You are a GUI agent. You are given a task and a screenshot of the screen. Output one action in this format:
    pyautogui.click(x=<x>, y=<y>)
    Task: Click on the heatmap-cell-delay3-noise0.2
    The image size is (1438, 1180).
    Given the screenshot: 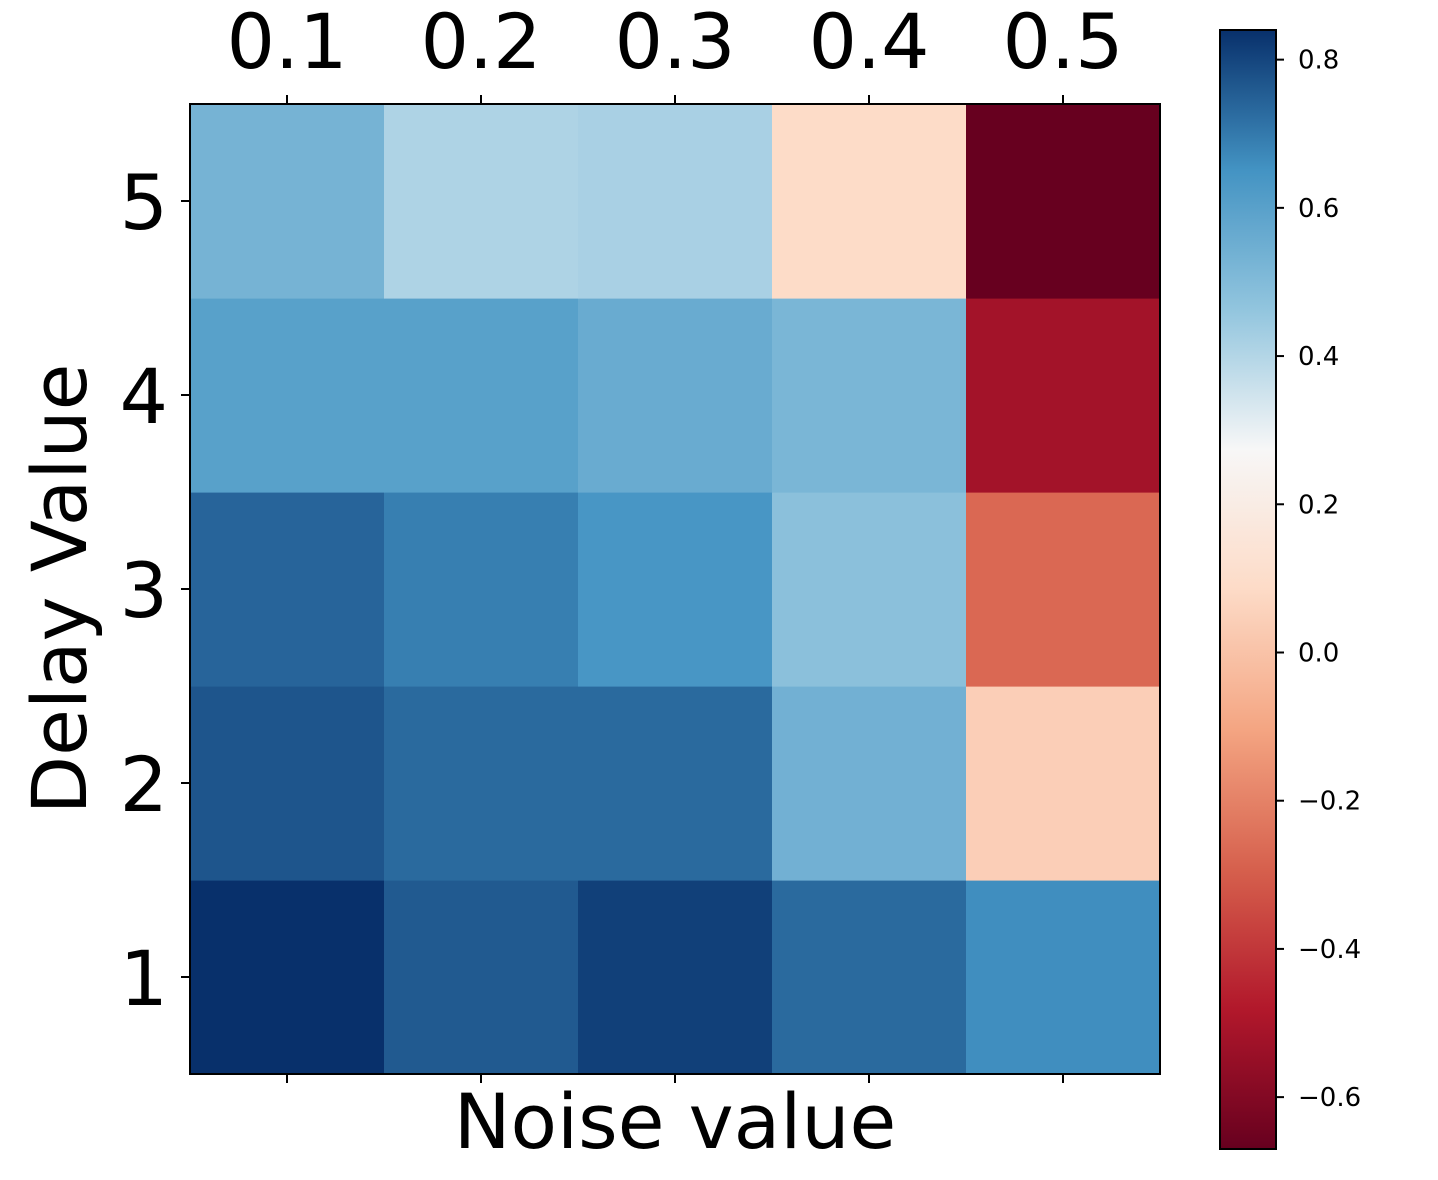 What is the action you would take?
    pyautogui.click(x=481, y=589)
    